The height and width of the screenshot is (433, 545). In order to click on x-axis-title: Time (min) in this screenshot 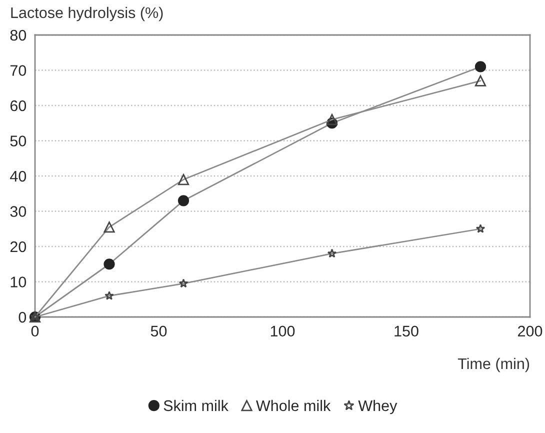, I will do `click(494, 365)`.